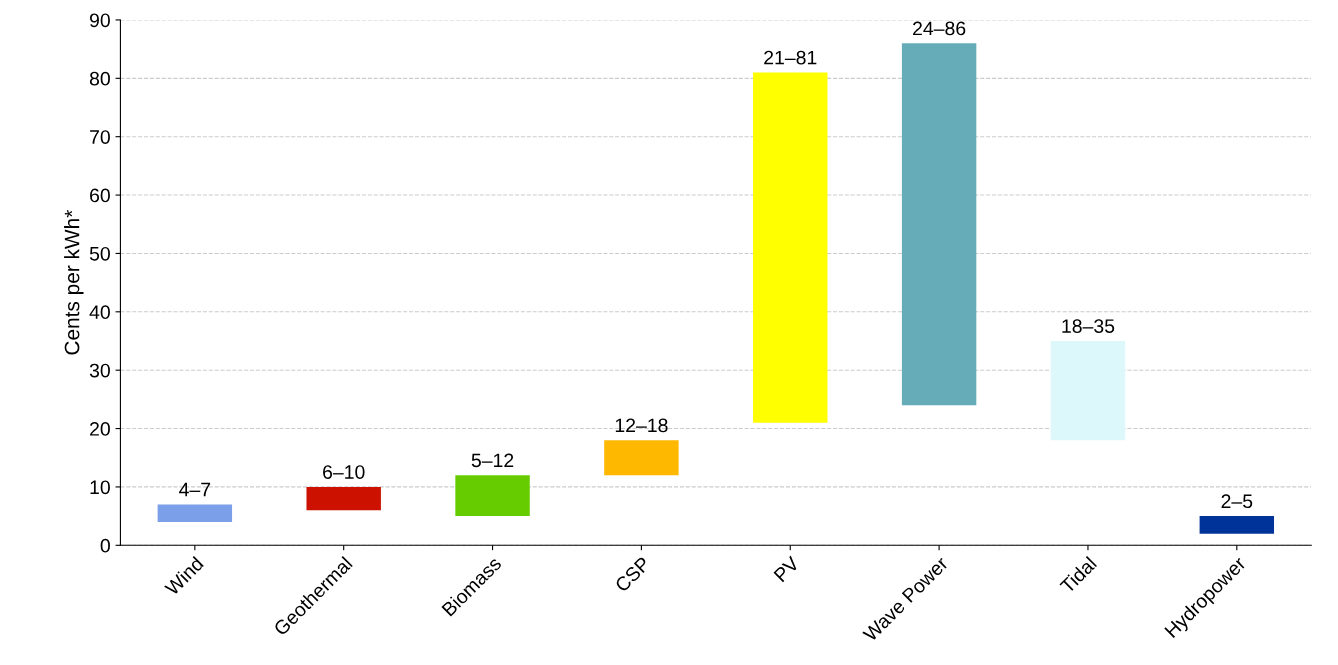  I want to click on data-label: 5–12, so click(492, 460).